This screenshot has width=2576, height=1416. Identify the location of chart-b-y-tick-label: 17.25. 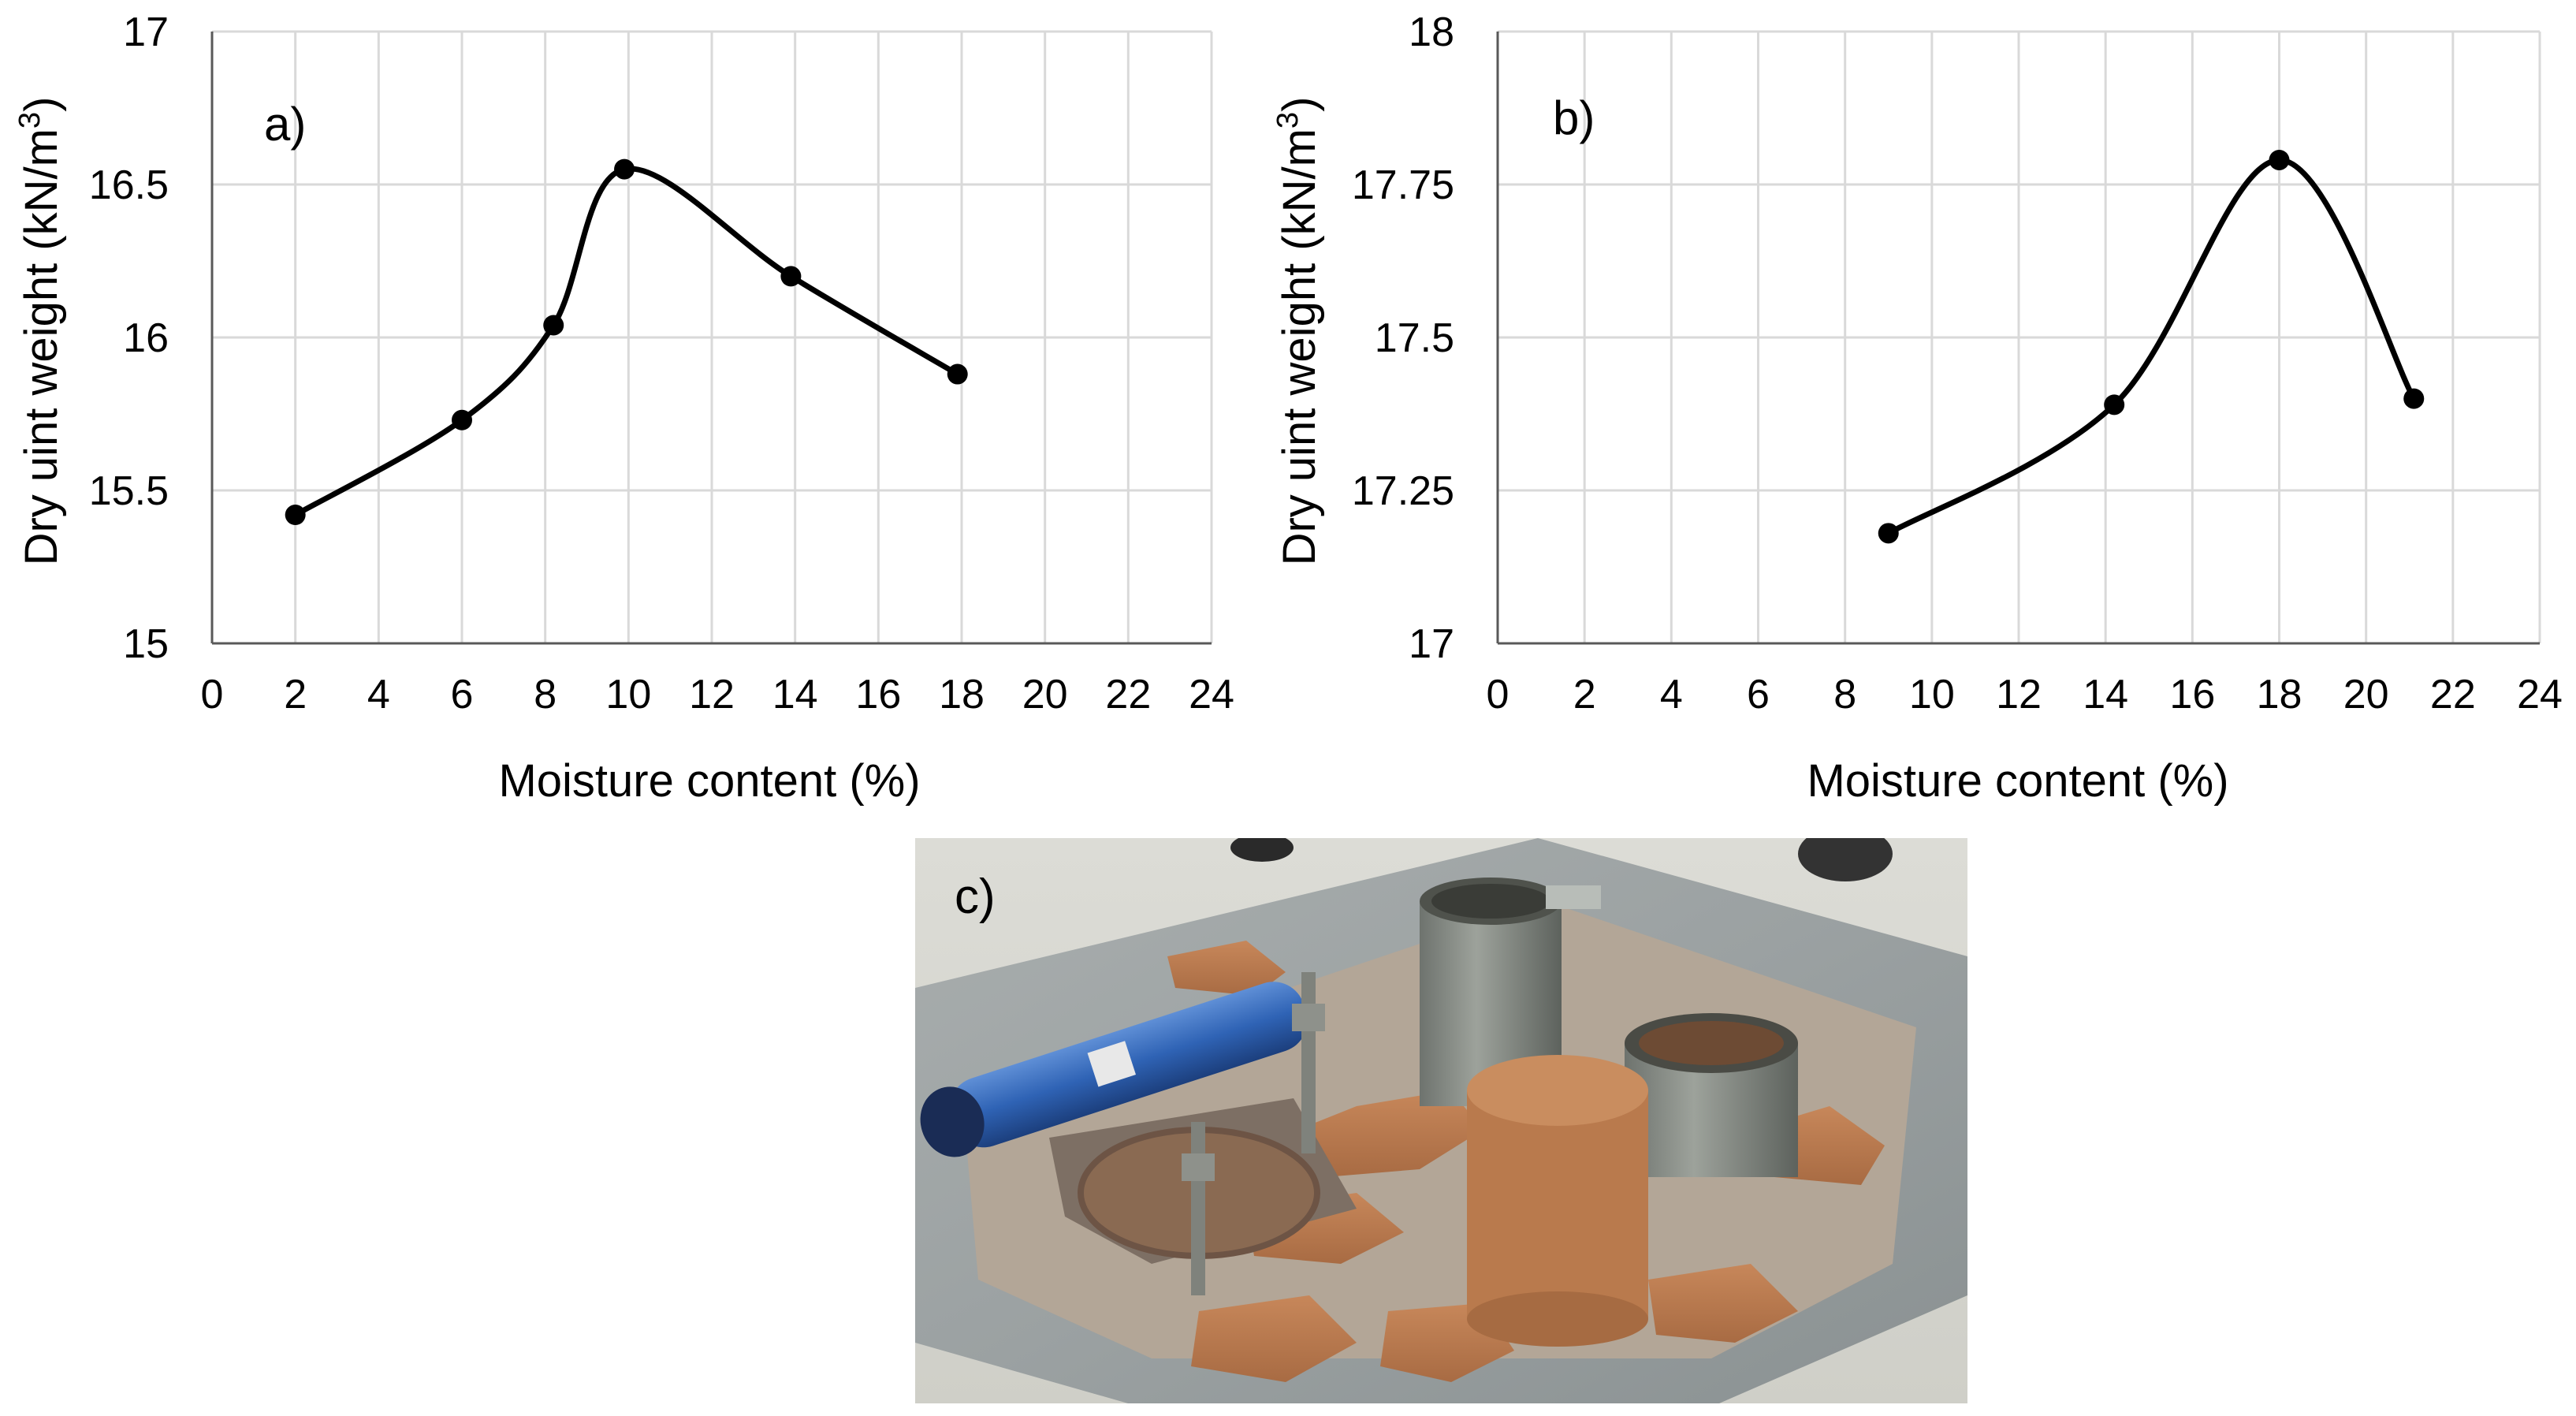
(1403, 491).